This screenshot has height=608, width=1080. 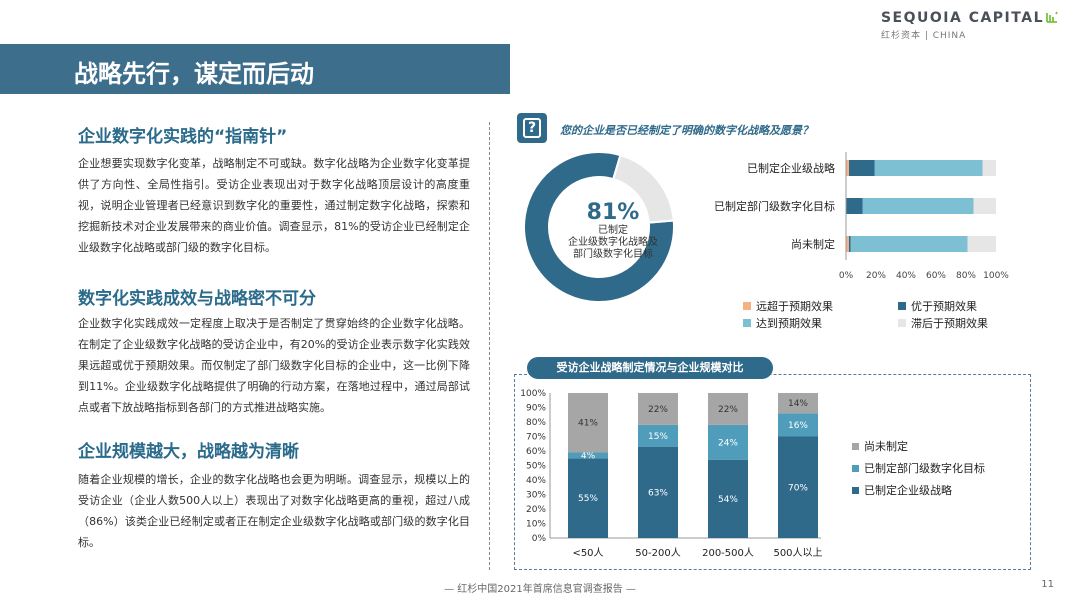 What do you see at coordinates (1047, 584) in the screenshot?
I see `page-number: 11` at bounding box center [1047, 584].